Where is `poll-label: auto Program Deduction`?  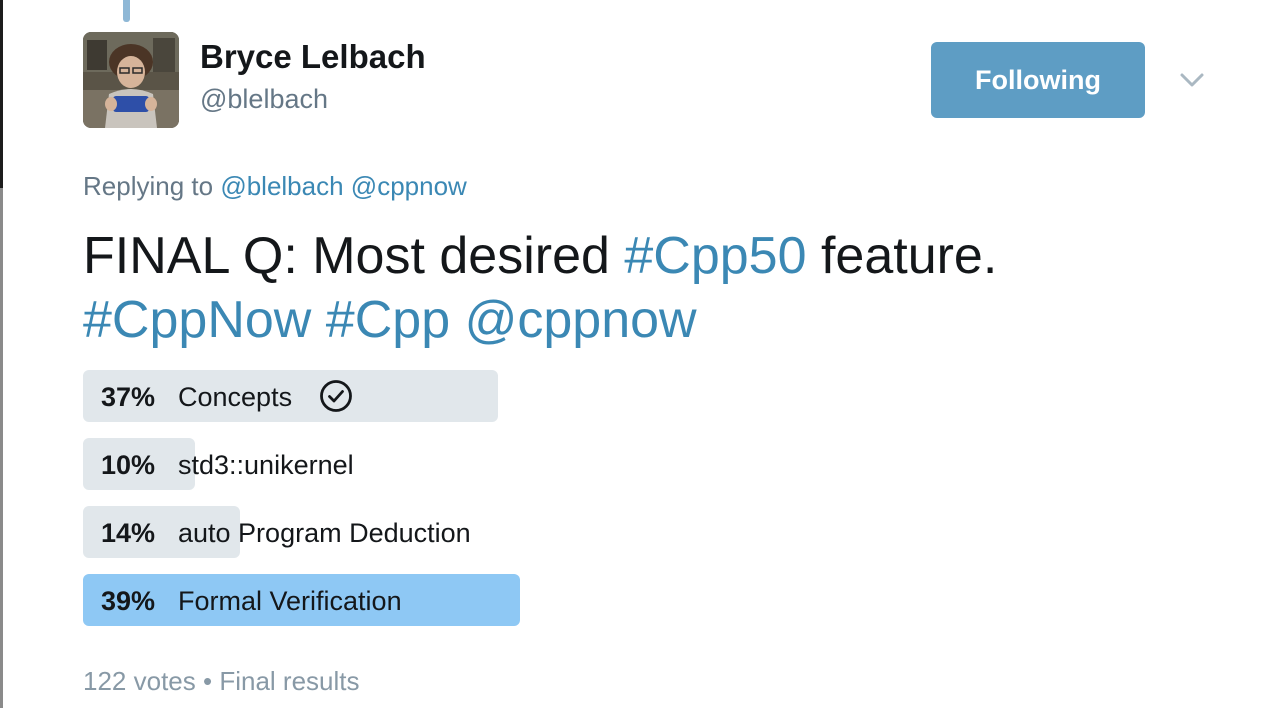 poll-label: auto Program Deduction is located at coordinates (324, 533).